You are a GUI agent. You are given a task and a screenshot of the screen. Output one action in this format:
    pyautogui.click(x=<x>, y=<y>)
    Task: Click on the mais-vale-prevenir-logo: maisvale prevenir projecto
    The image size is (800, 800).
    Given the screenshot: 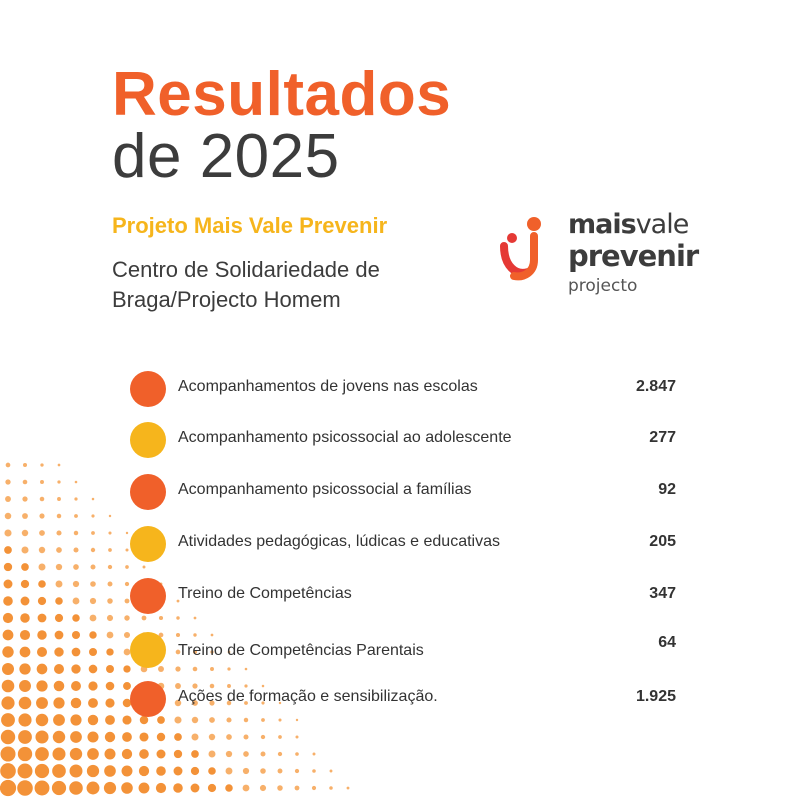 What is the action you would take?
    pyautogui.click(x=599, y=255)
    